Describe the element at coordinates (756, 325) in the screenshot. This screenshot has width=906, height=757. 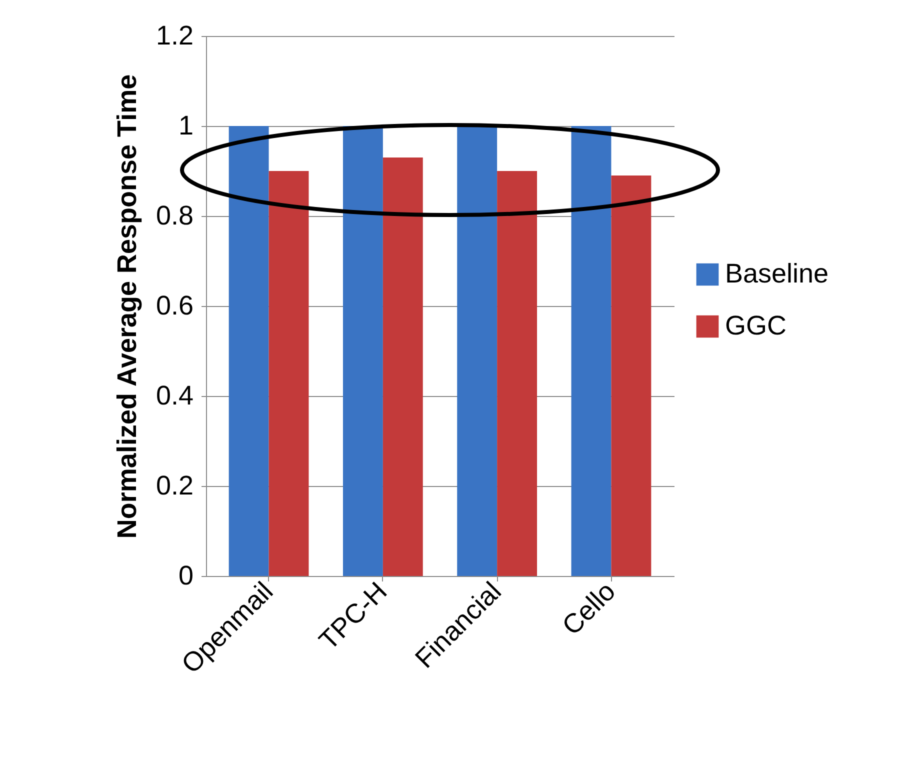
I see `legend-label: GGC` at that location.